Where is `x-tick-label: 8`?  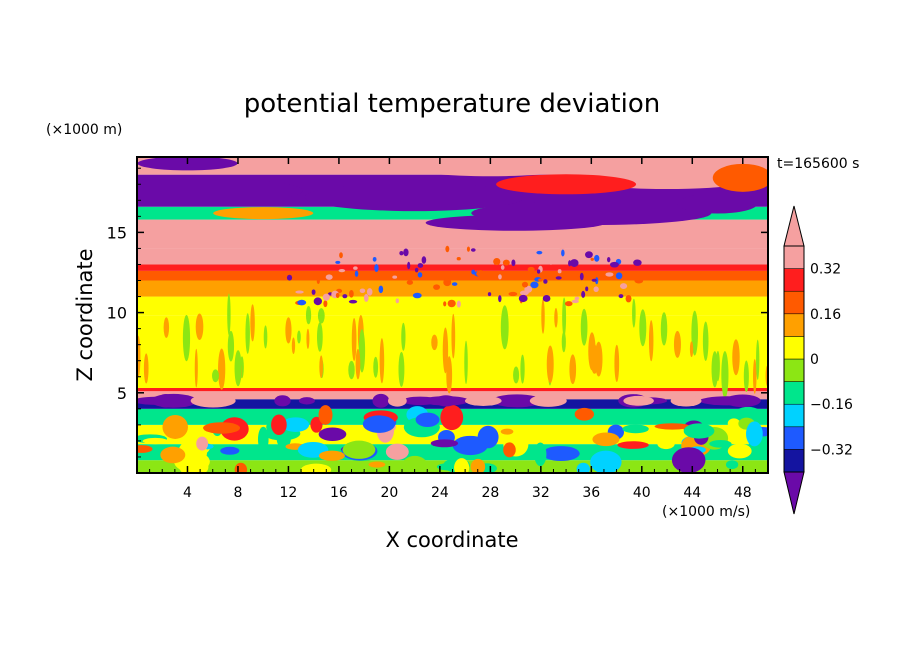
x-tick-label: 8 is located at coordinates (237, 493).